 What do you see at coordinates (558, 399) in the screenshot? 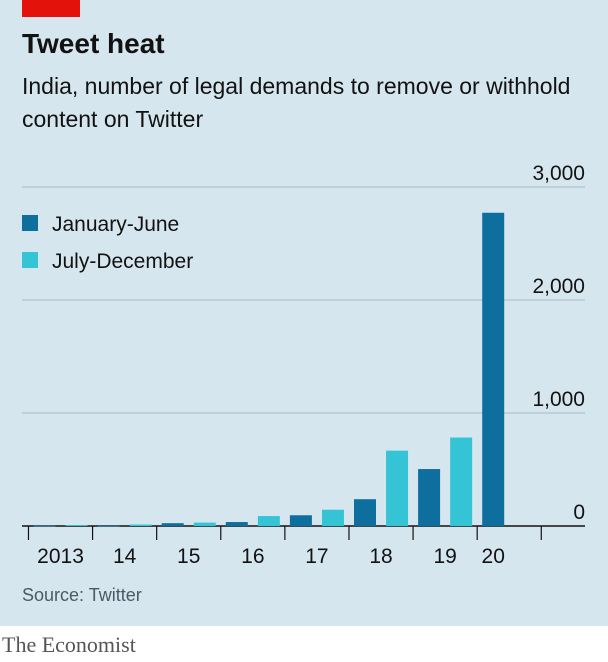
I see `y-tick-label: 1,000` at bounding box center [558, 399].